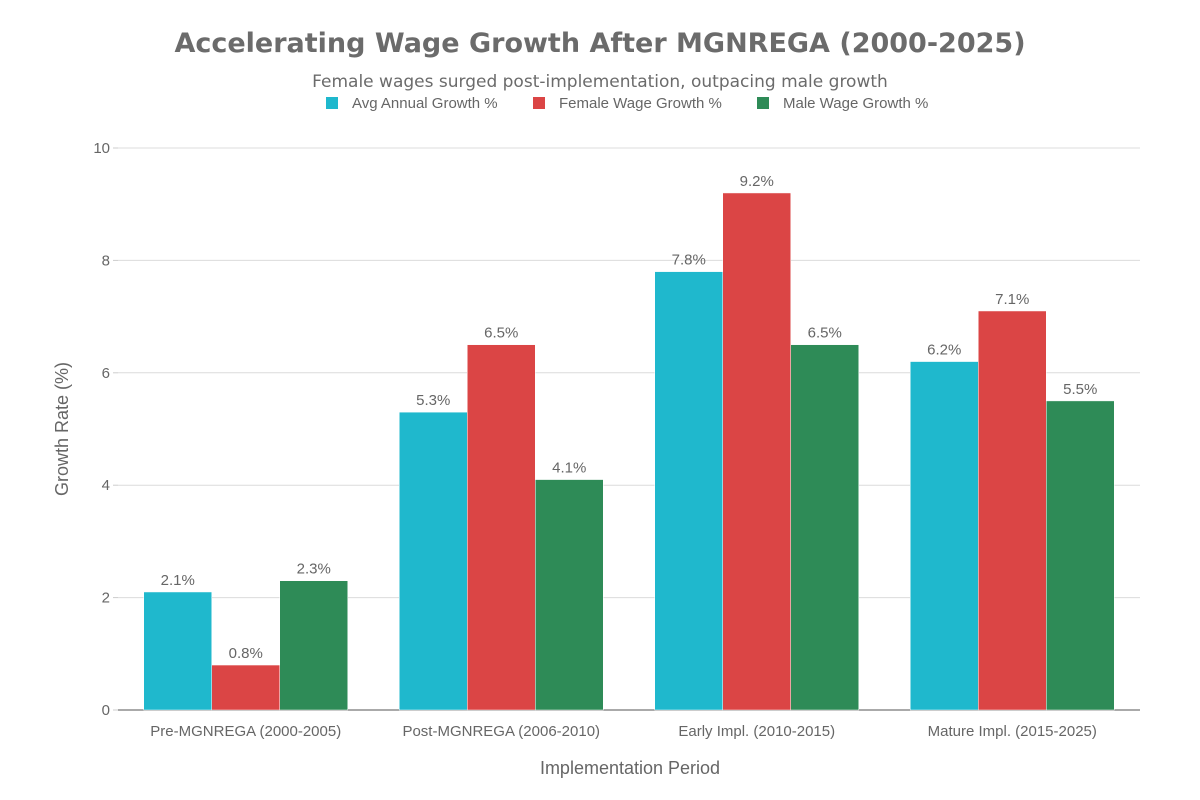 This screenshot has width=1200, height=800. Describe the element at coordinates (425, 103) in the screenshot. I see `legend-label: Avg Annual Growth %` at that location.